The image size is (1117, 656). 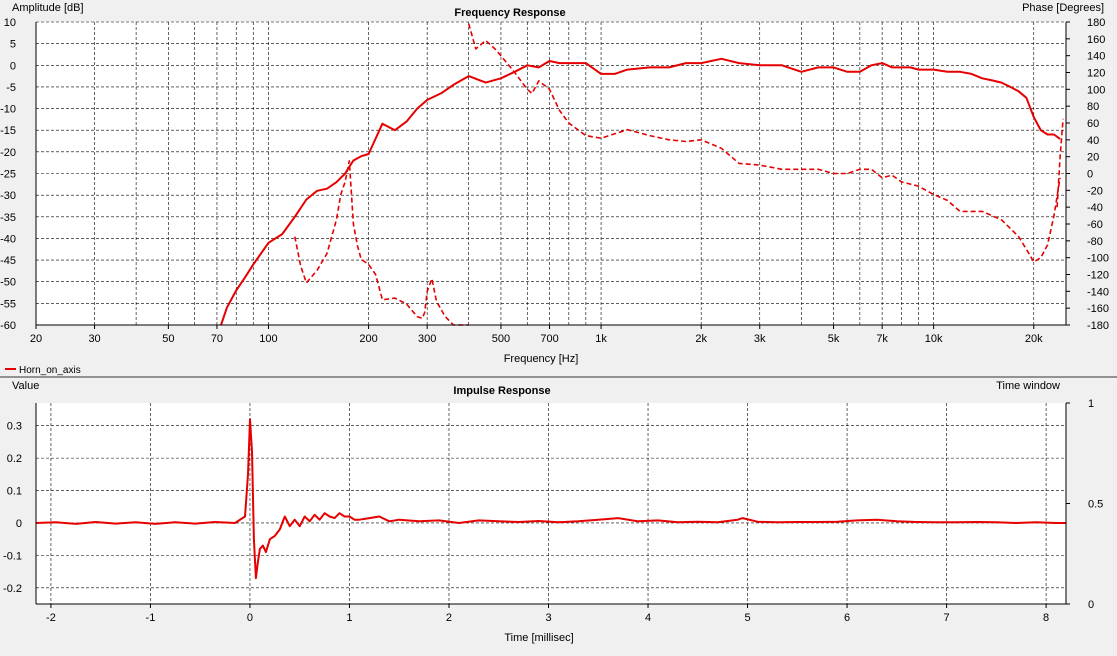 What do you see at coordinates (8, 283) in the screenshot?
I see `frequency-y-tick-label: -50` at bounding box center [8, 283].